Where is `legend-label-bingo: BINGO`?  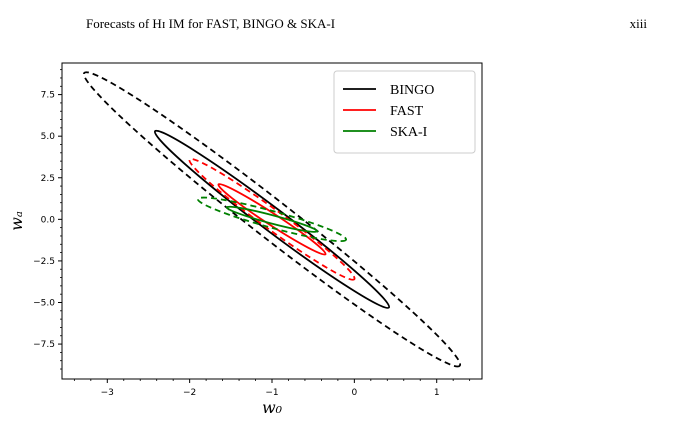 legend-label-bingo: BINGO is located at coordinates (412, 90).